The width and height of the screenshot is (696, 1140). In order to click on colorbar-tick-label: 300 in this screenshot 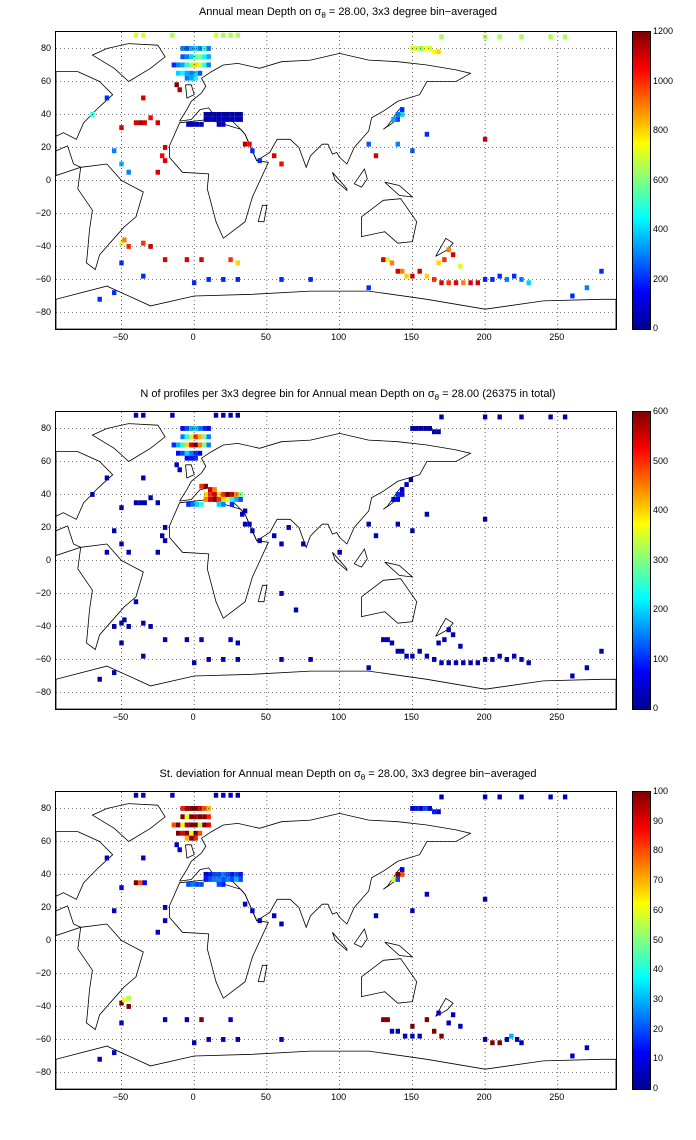, I will do `click(661, 559)`.